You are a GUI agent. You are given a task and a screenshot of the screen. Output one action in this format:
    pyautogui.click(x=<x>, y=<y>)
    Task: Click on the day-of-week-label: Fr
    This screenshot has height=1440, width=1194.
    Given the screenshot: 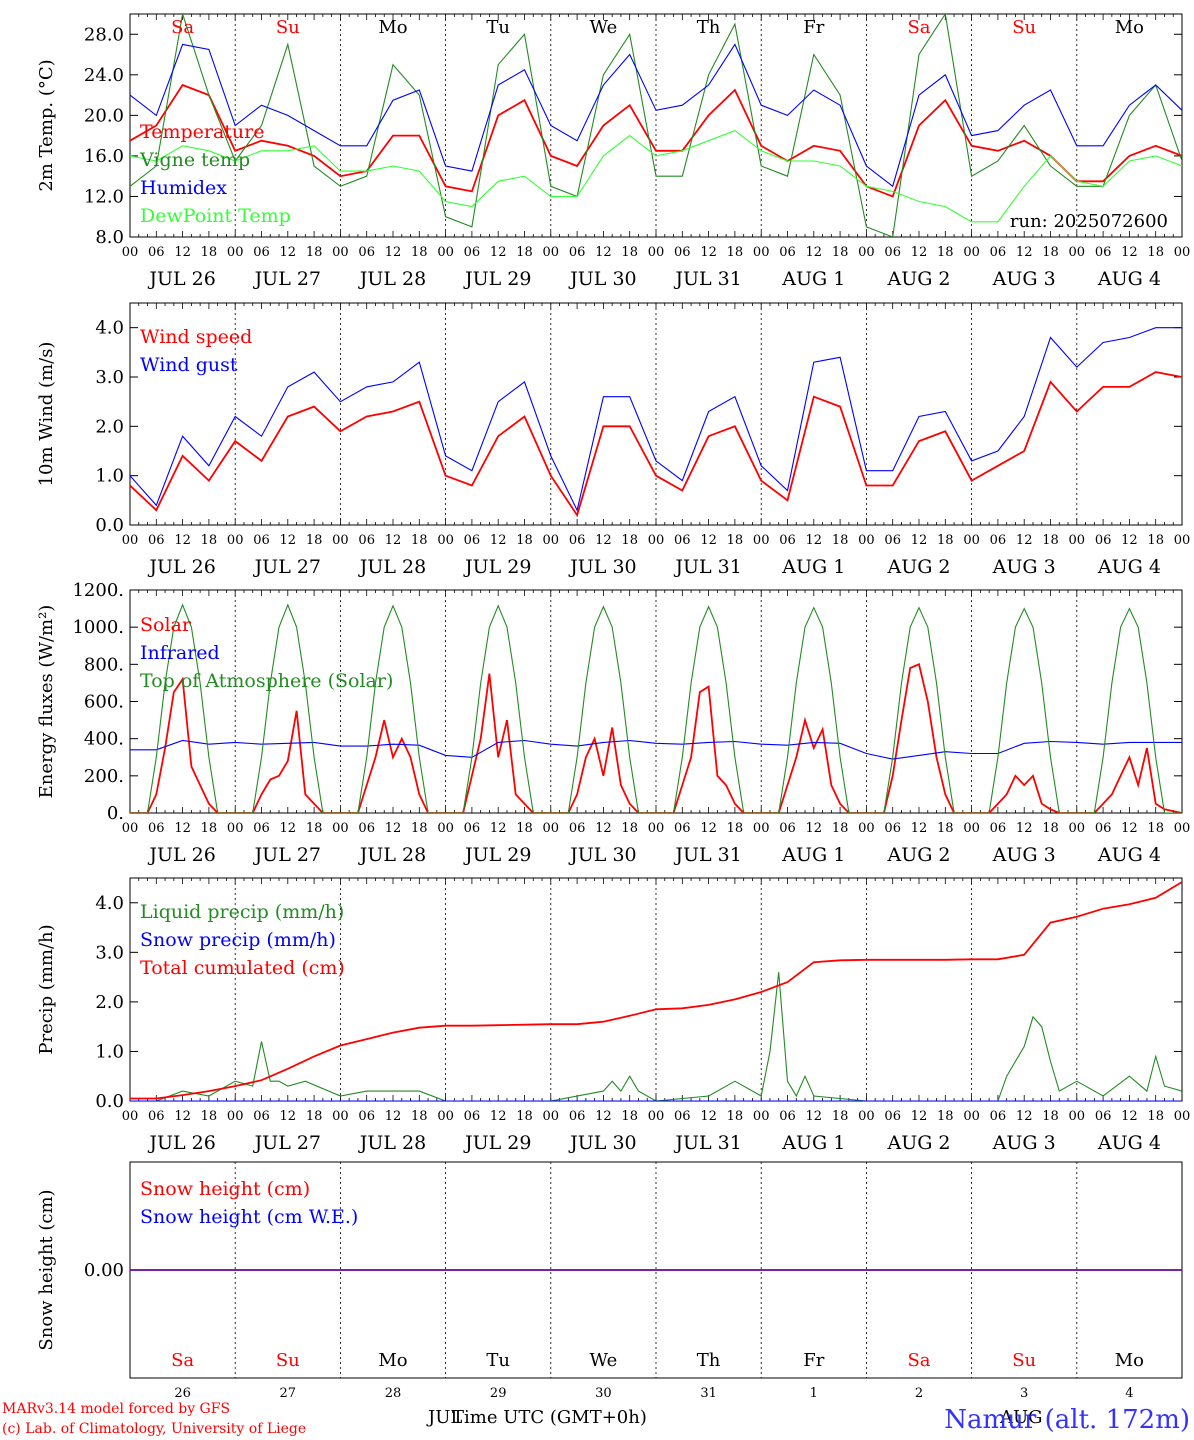 What is the action you would take?
    pyautogui.click(x=813, y=1360)
    